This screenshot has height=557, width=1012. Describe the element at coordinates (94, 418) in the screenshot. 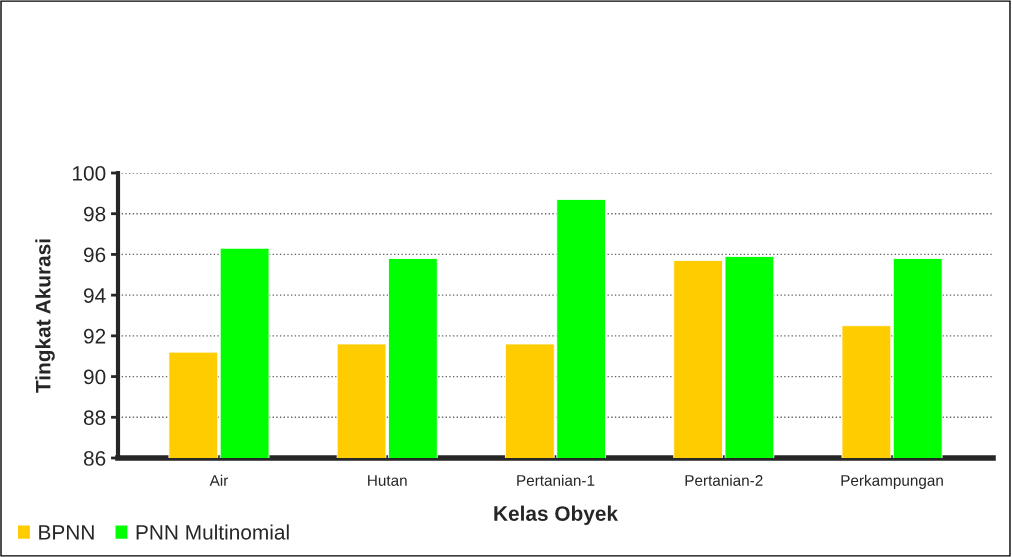

I see `y-tick-label: 88` at that location.